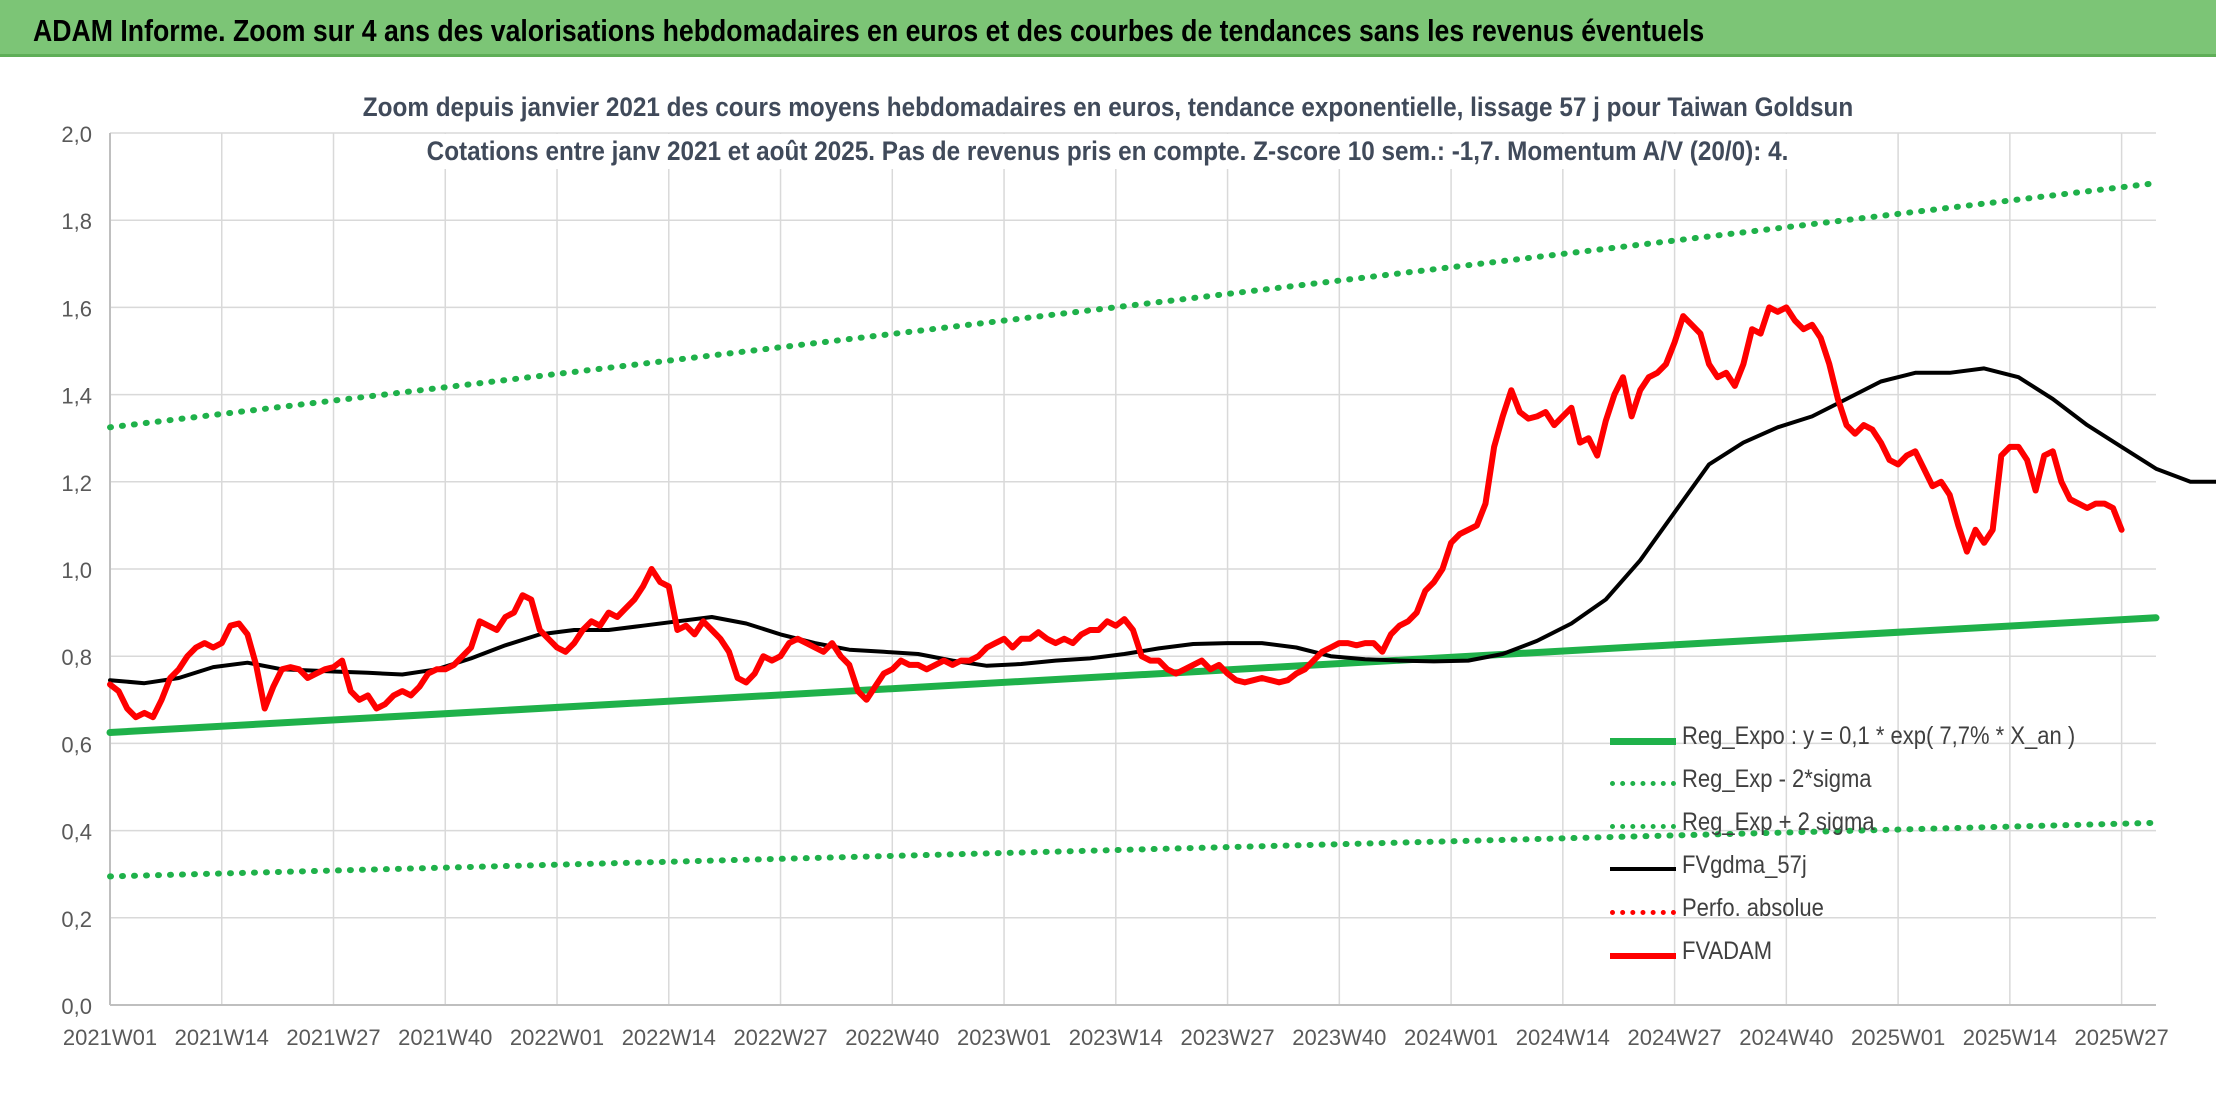 Image resolution: width=2216 pixels, height=1102 pixels. What do you see at coordinates (1870, 954) in the screenshot?
I see `legend-item: FVADAM` at bounding box center [1870, 954].